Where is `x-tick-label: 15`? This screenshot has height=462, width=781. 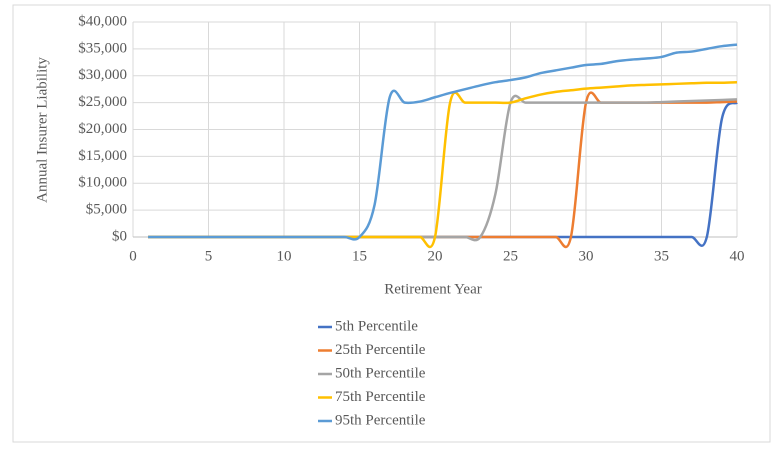
x-tick-label: 15 is located at coordinates (359, 256).